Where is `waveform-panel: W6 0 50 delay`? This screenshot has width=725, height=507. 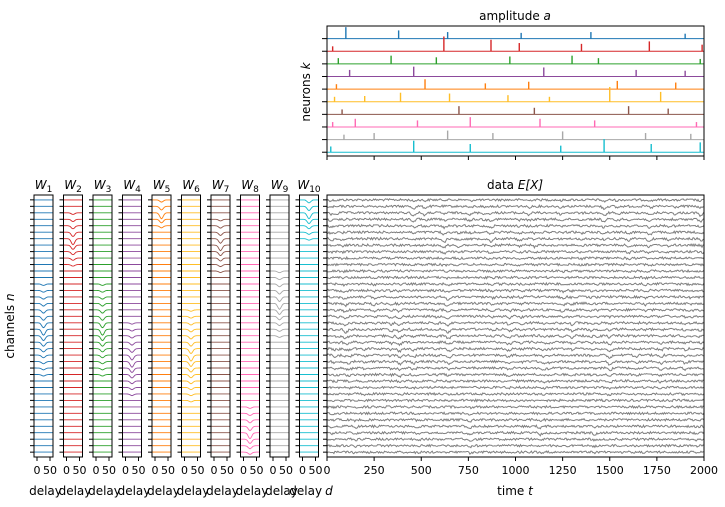 waveform-panel: W6 0 50 delay is located at coordinates (193, 338).